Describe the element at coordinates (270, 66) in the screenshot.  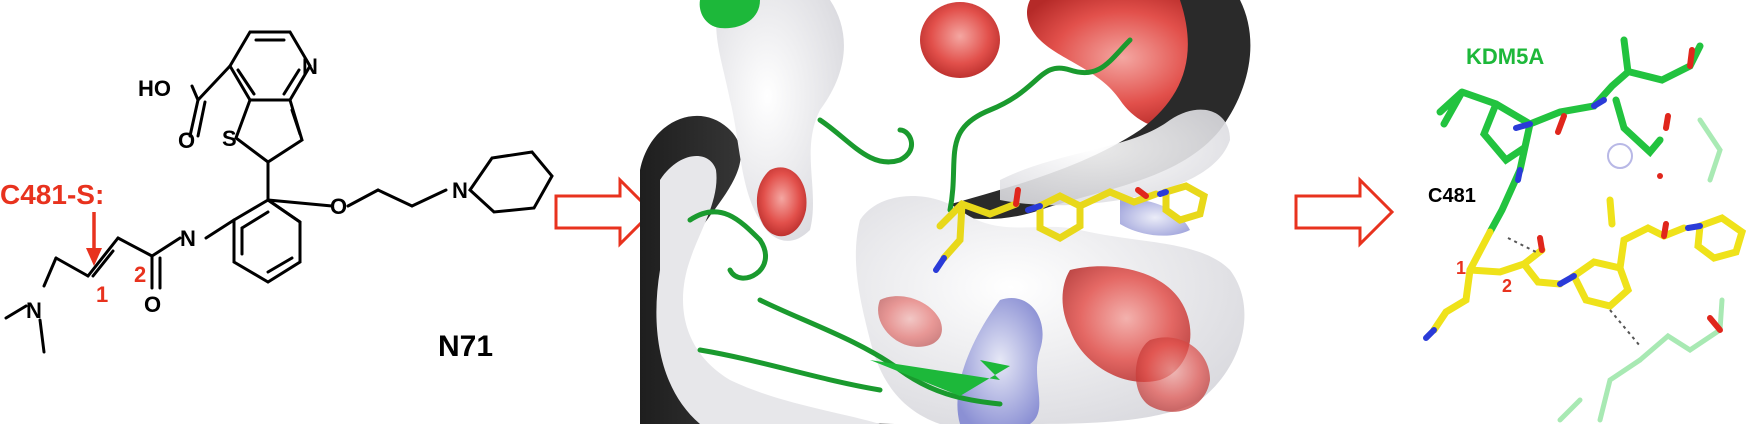
I see `pyridine-ring` at that location.